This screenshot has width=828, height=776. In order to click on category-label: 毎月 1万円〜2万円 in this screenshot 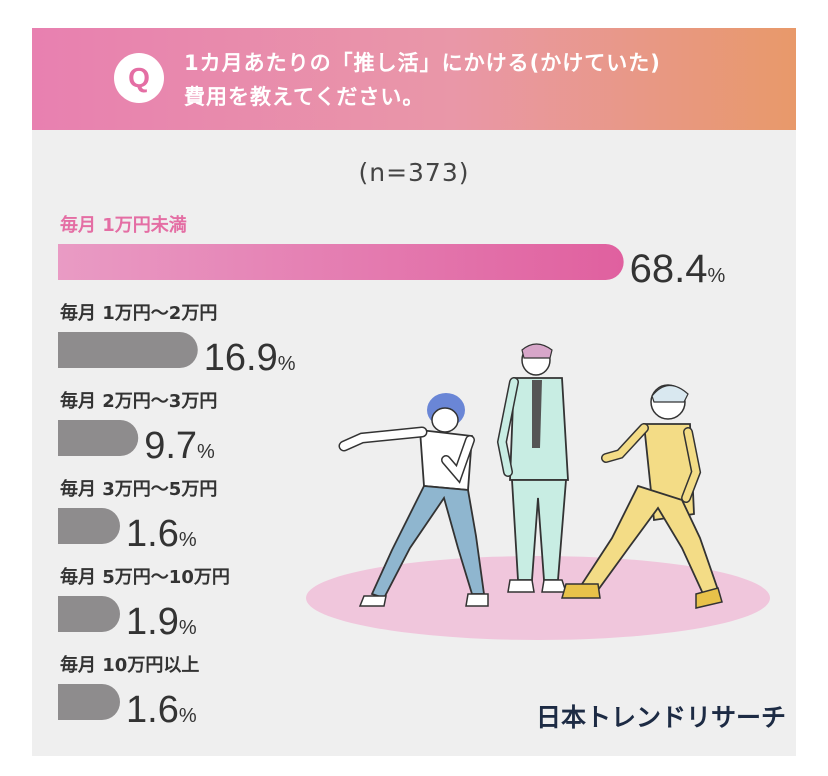, I will do `click(138, 313)`.